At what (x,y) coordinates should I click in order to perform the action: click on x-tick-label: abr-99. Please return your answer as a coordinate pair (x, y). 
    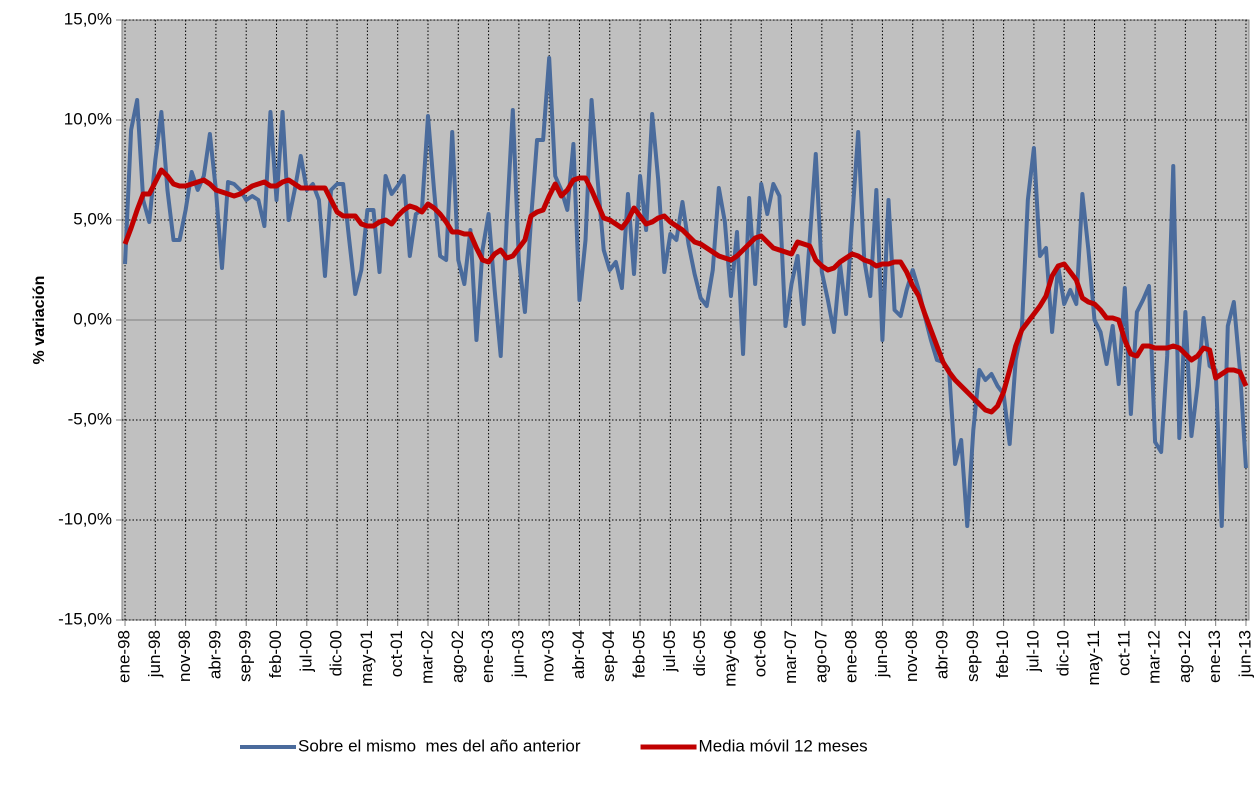
    Looking at the image, I should click on (214, 654).